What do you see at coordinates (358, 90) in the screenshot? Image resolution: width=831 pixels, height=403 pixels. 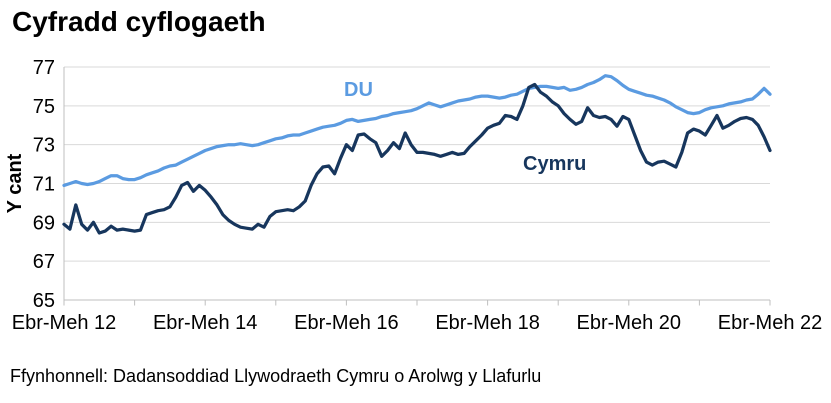 I see `du-series-label: DU` at bounding box center [358, 90].